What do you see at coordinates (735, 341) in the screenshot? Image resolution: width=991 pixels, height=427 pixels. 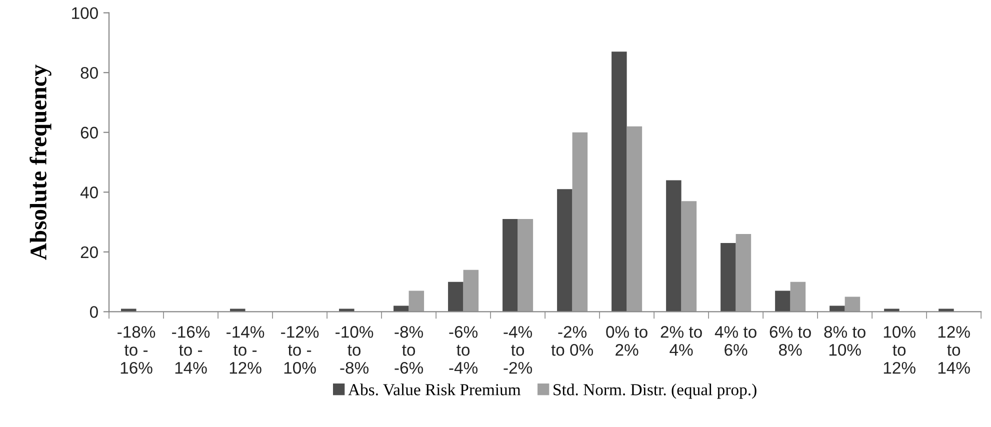 I see `x-tick-label: 4% to 6%` at bounding box center [735, 341].